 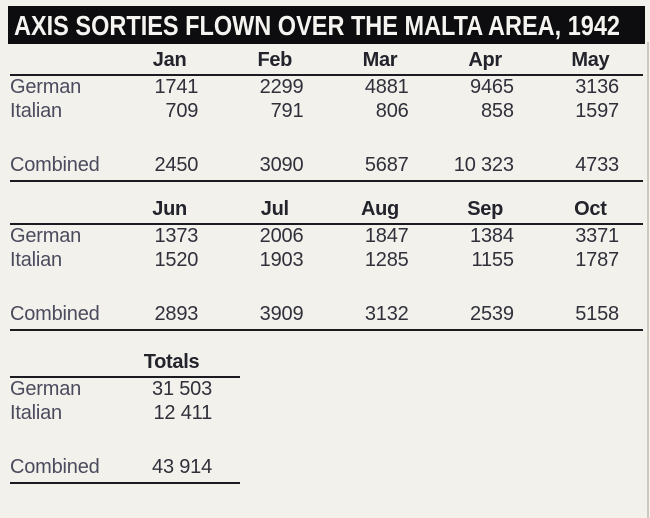 I want to click on table-row-italian: Italian 1520 1903 1285 1155 1787, so click(x=326, y=261).